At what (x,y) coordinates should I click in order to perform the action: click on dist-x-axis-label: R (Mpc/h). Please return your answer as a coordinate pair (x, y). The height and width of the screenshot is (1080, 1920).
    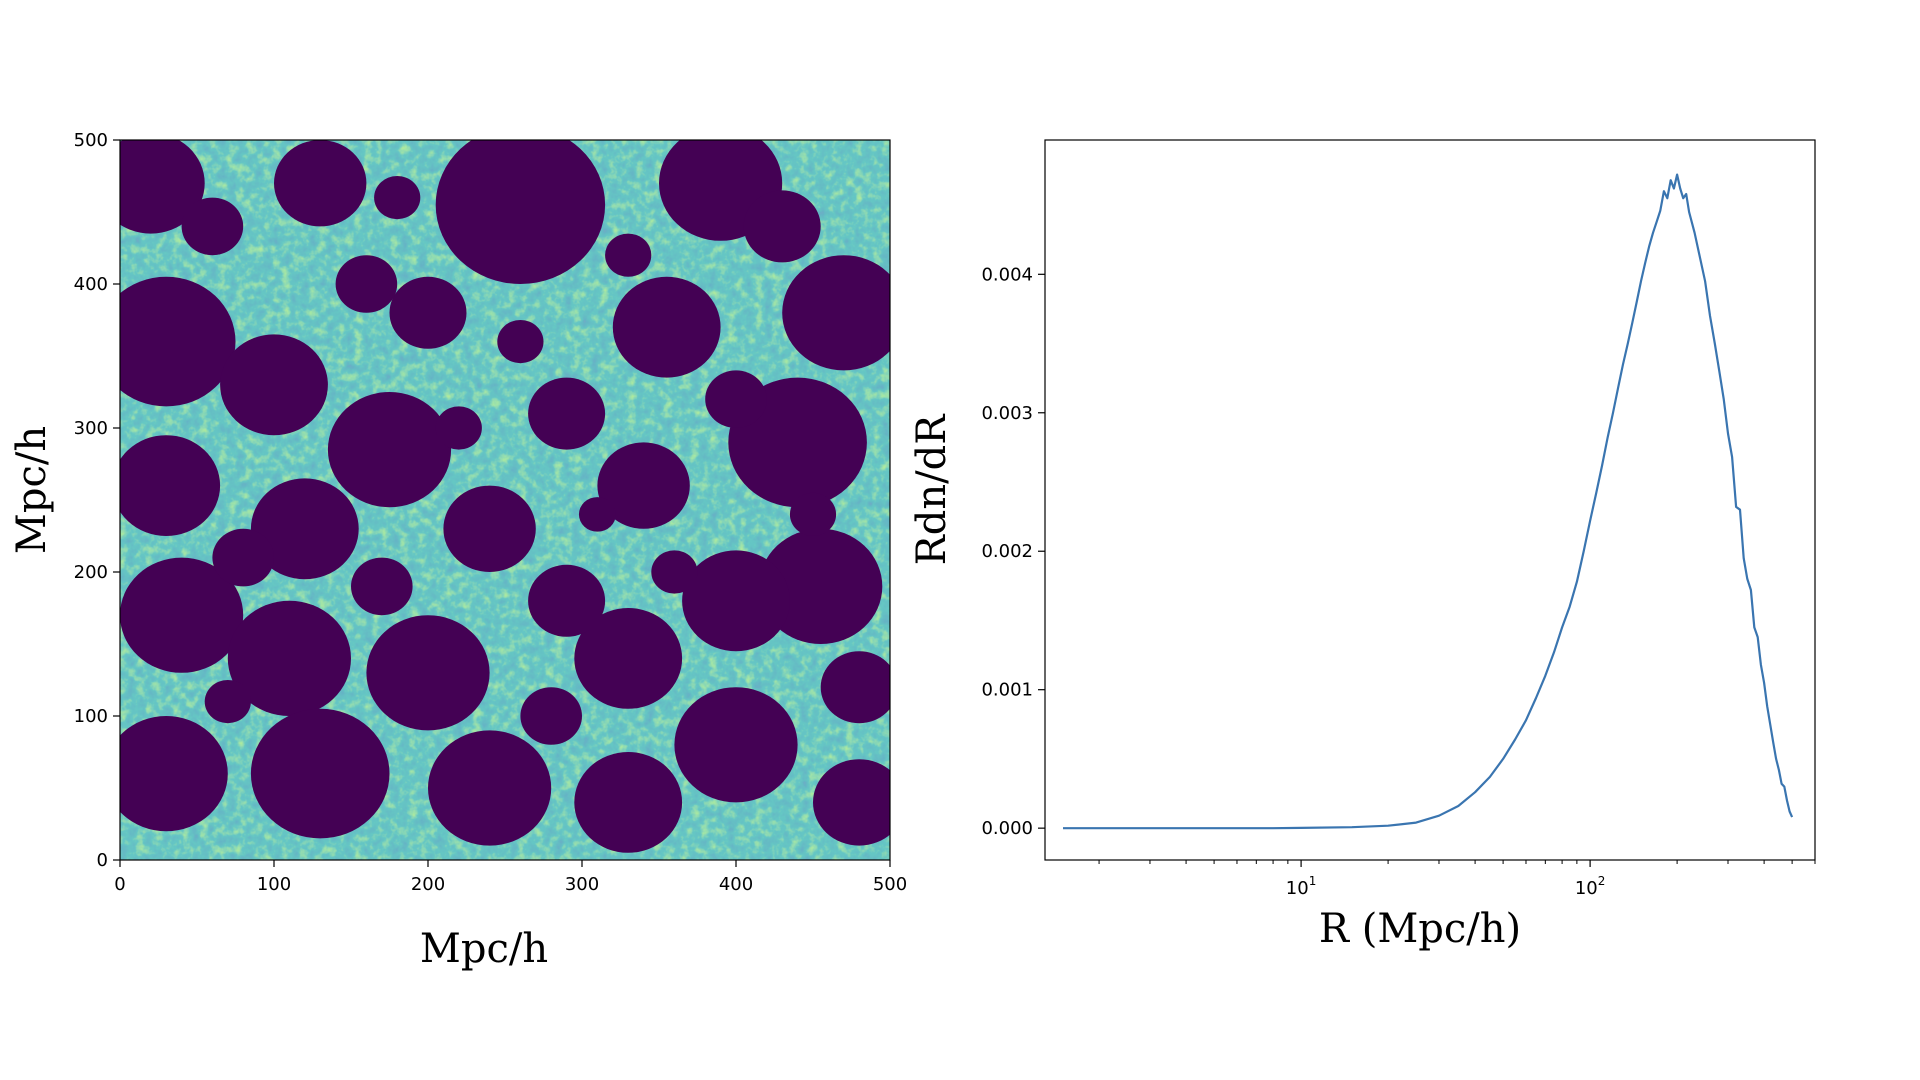
    Looking at the image, I should click on (1420, 929).